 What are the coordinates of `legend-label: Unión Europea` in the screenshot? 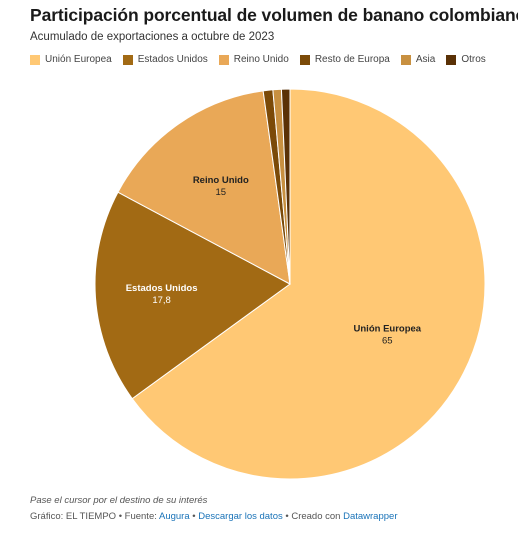 It's located at (78, 59).